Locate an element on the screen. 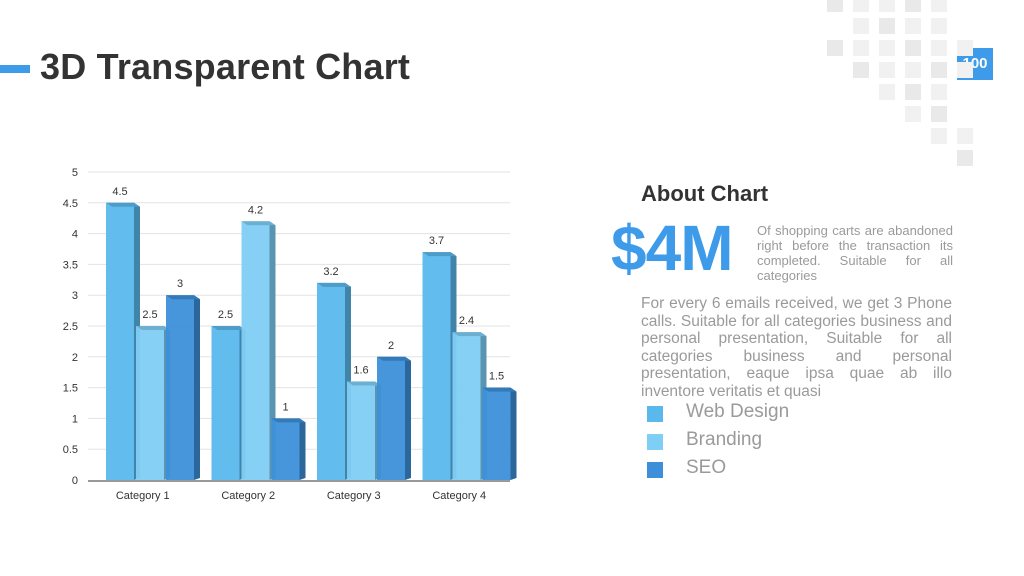 The height and width of the screenshot is (576, 1024). data-label: 4.2 is located at coordinates (255, 210).